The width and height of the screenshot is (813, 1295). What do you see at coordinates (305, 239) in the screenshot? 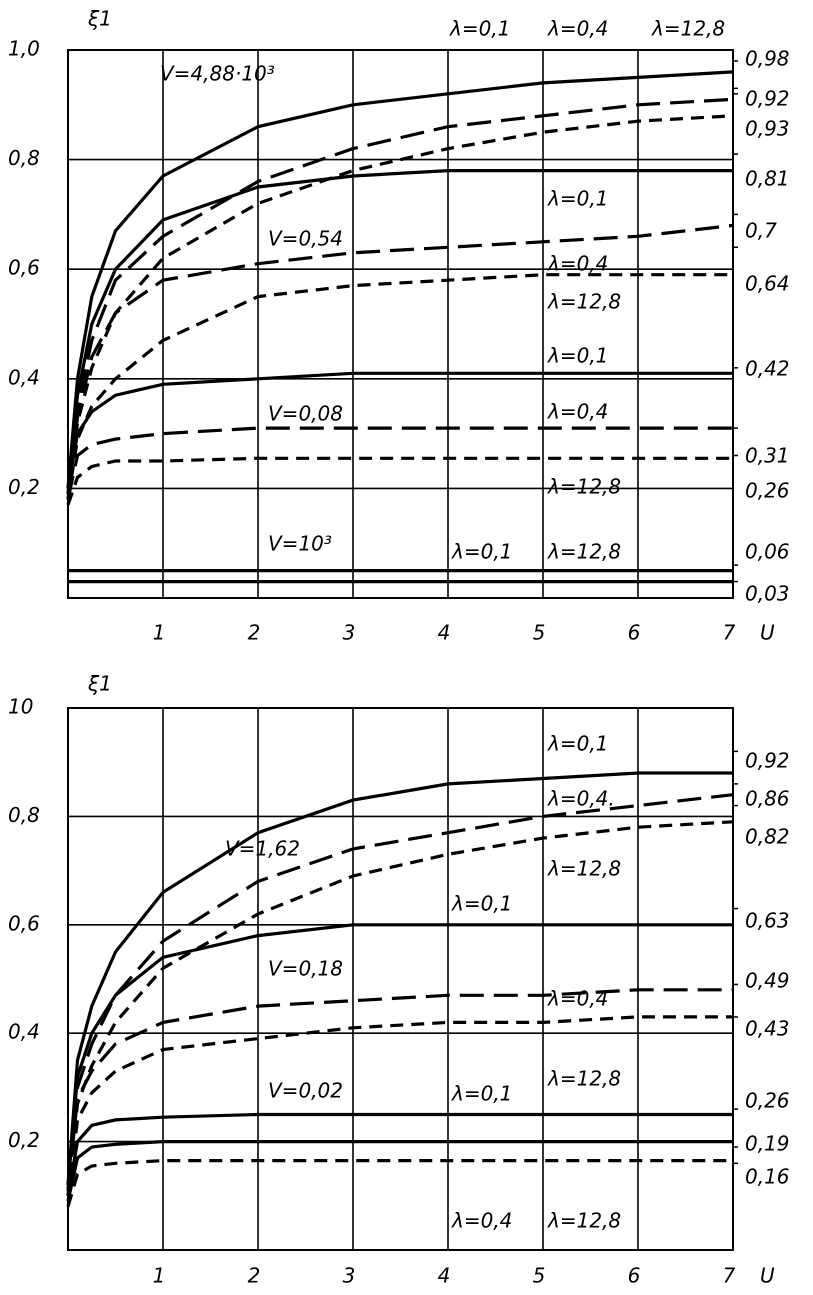
I see `annotation: V=0,54` at bounding box center [305, 239].